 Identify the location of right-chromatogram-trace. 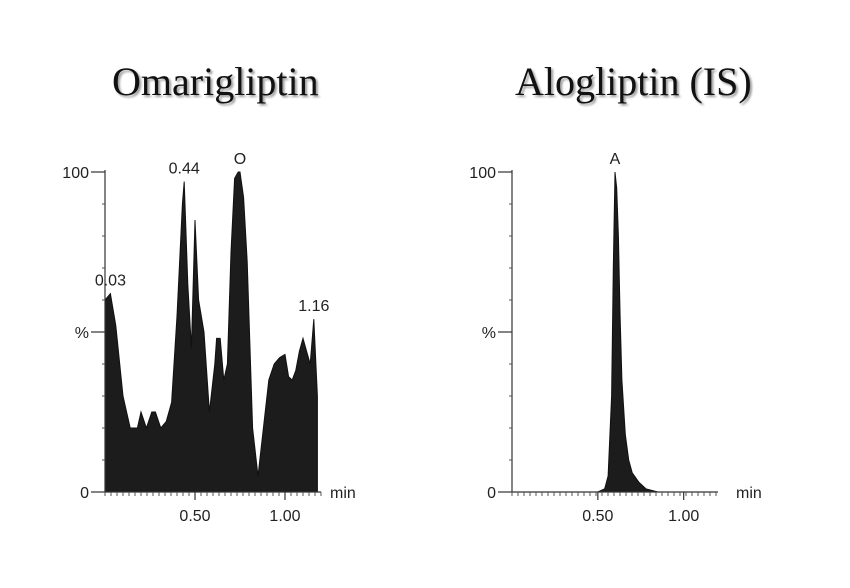
(615, 332).